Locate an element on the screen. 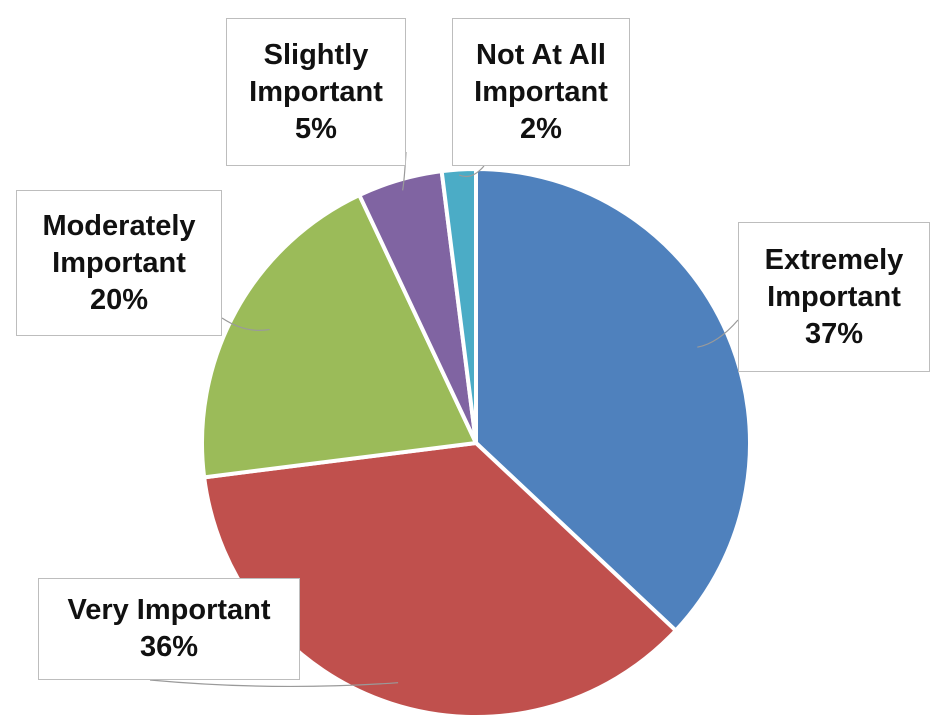  data-label-text: Slightly is located at coordinates (316, 54).